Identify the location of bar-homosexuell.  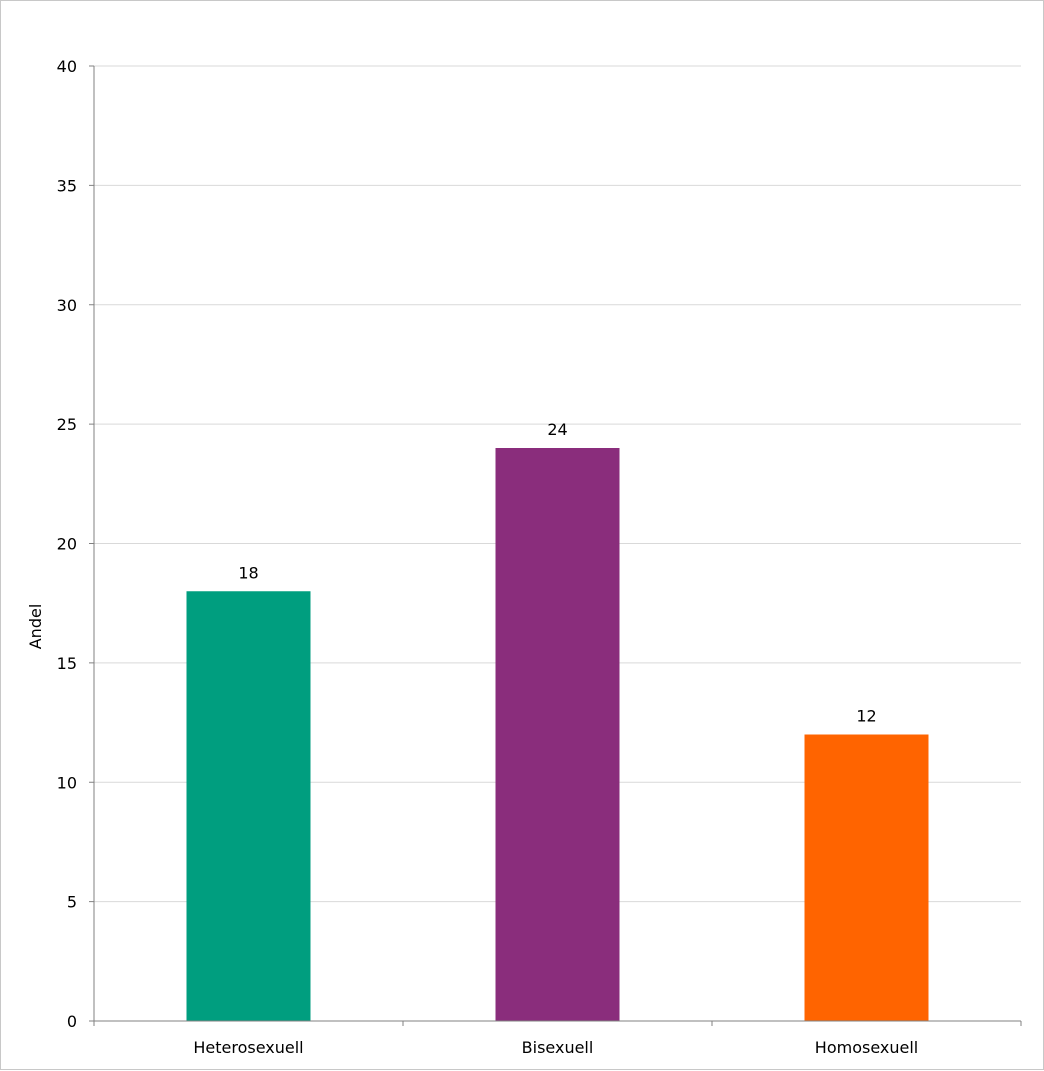
(866, 877).